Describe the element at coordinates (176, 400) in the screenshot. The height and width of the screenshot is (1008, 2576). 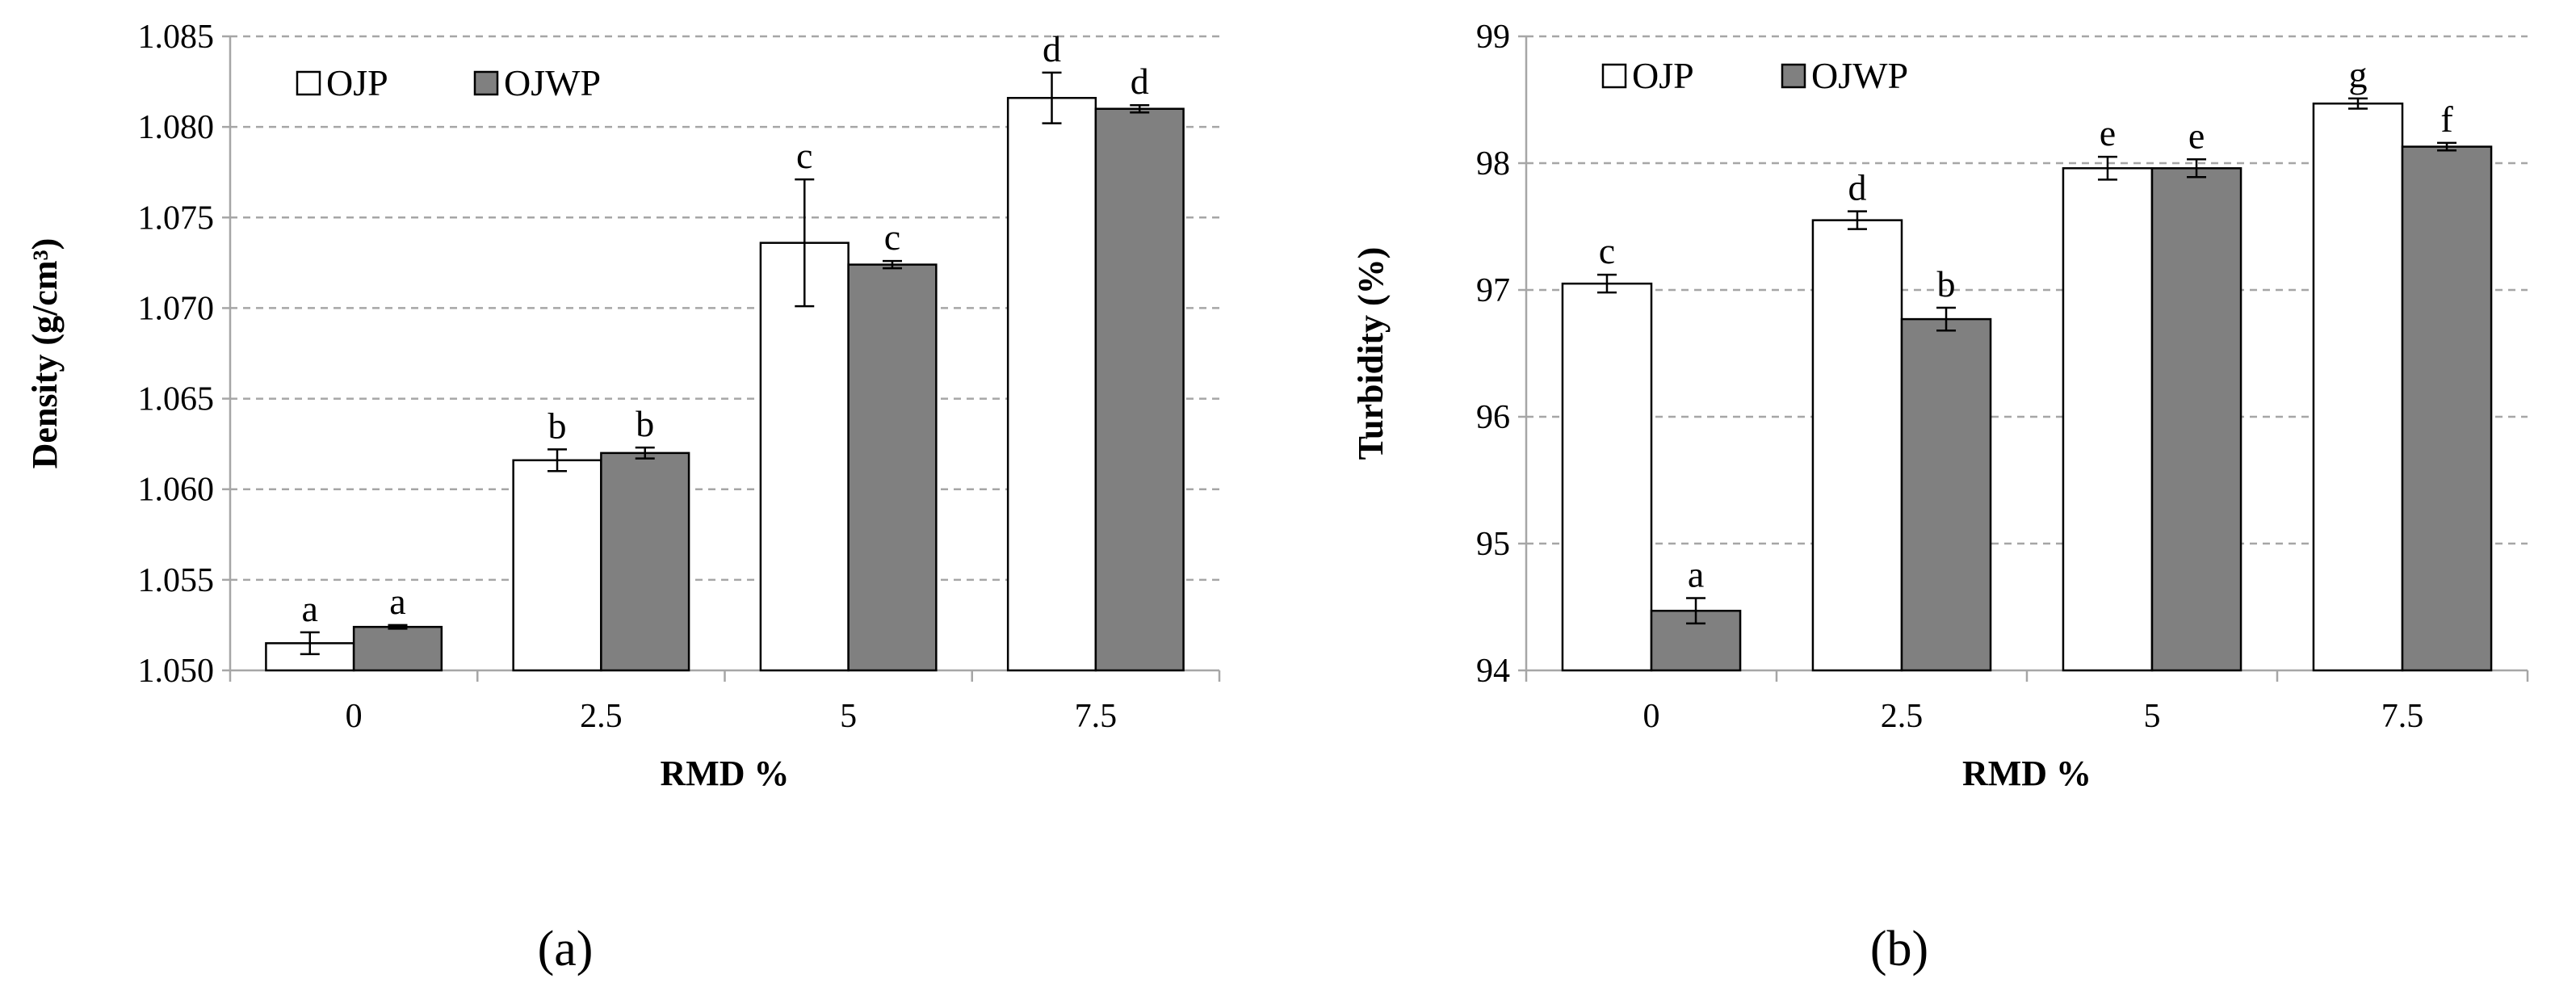
I see `y-tick-label: 1.065` at that location.